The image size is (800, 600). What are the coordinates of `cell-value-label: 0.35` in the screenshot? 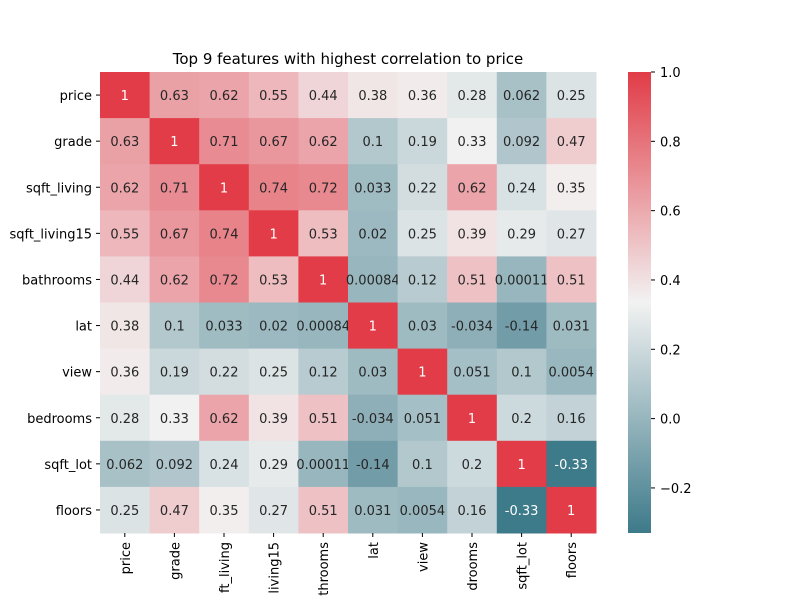 It's located at (224, 511).